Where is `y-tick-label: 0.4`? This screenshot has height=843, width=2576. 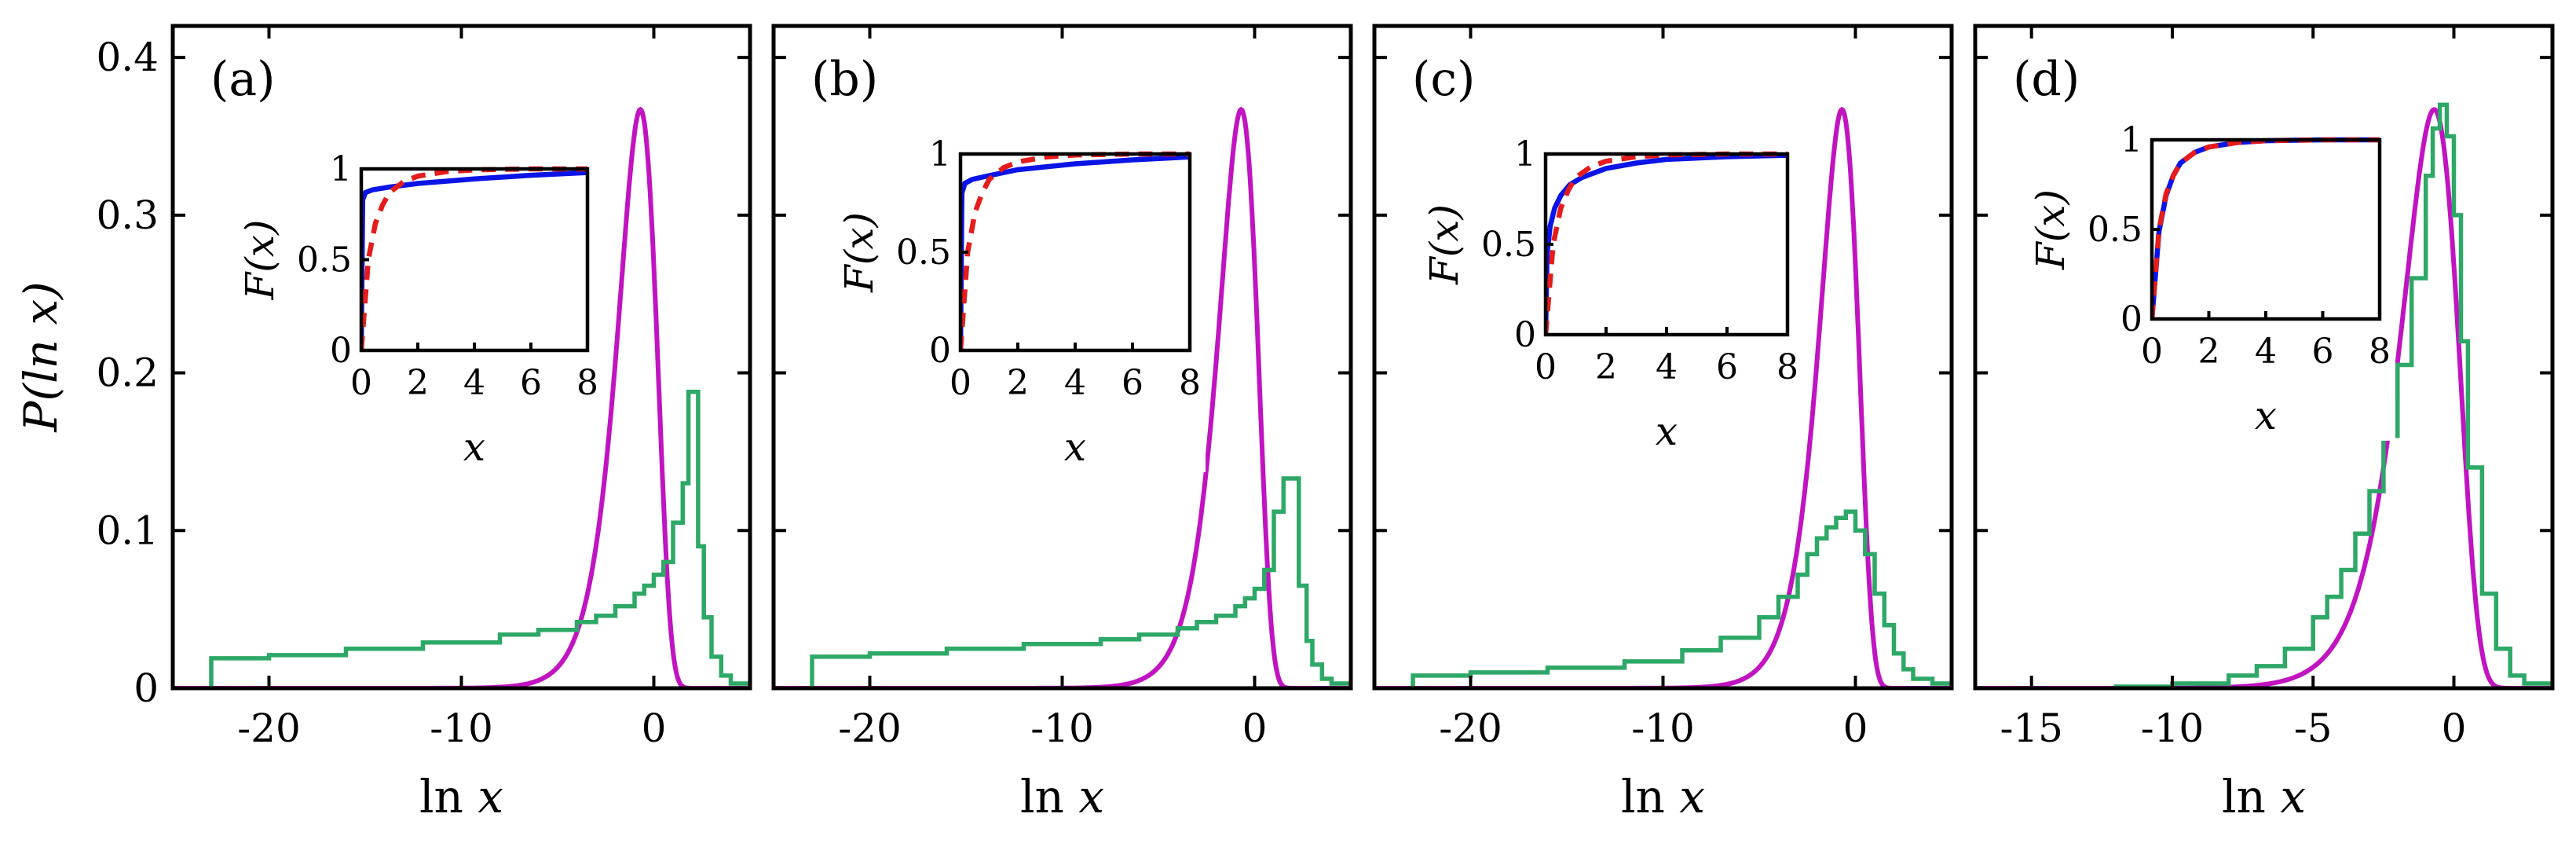 y-tick-label: 0.4 is located at coordinates (127, 57).